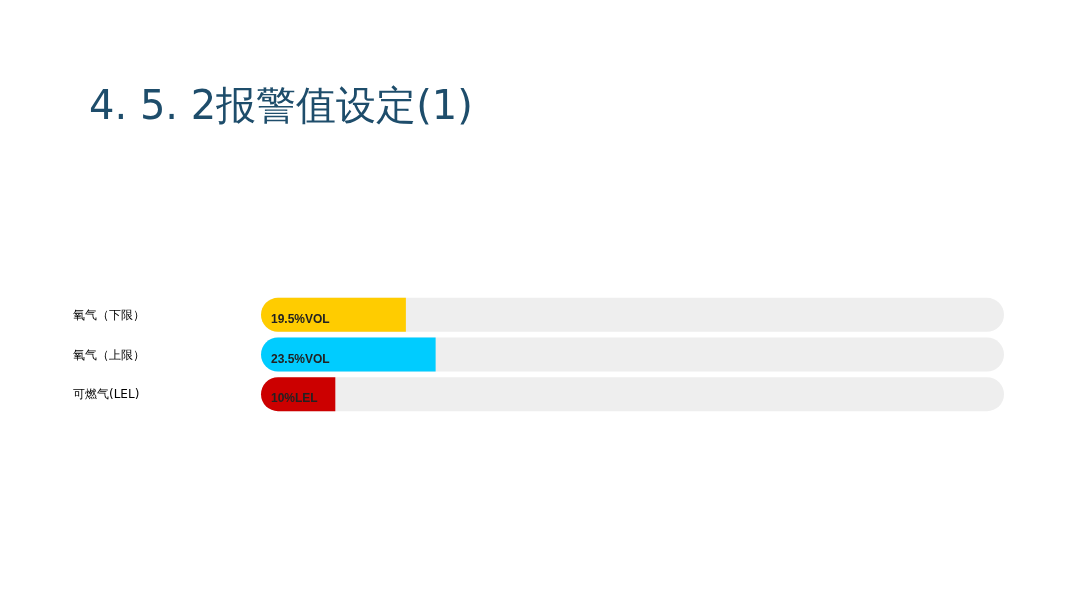  I want to click on y-tick-label: 氧气（下限）, so click(109, 314).